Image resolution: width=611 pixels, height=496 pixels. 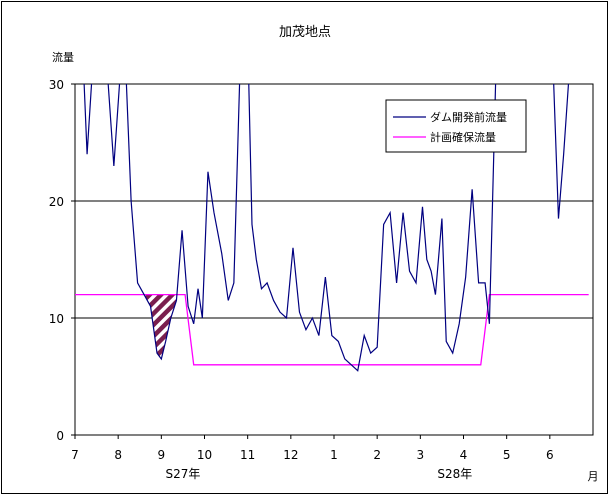 What do you see at coordinates (56, 260) in the screenshot?
I see `y-tick-labels: 0 10 20 30` at bounding box center [56, 260].